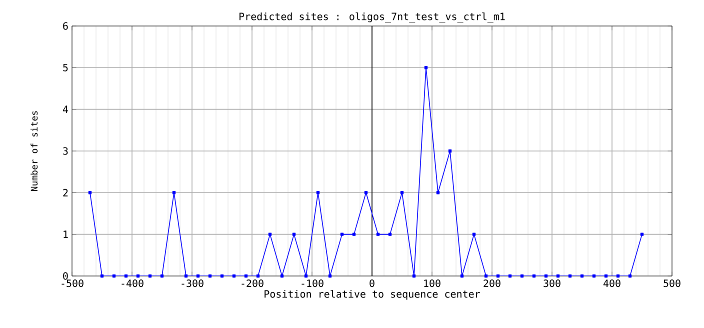 The width and height of the screenshot is (704, 328). I want to click on x-tick-label: 500, so click(672, 284).